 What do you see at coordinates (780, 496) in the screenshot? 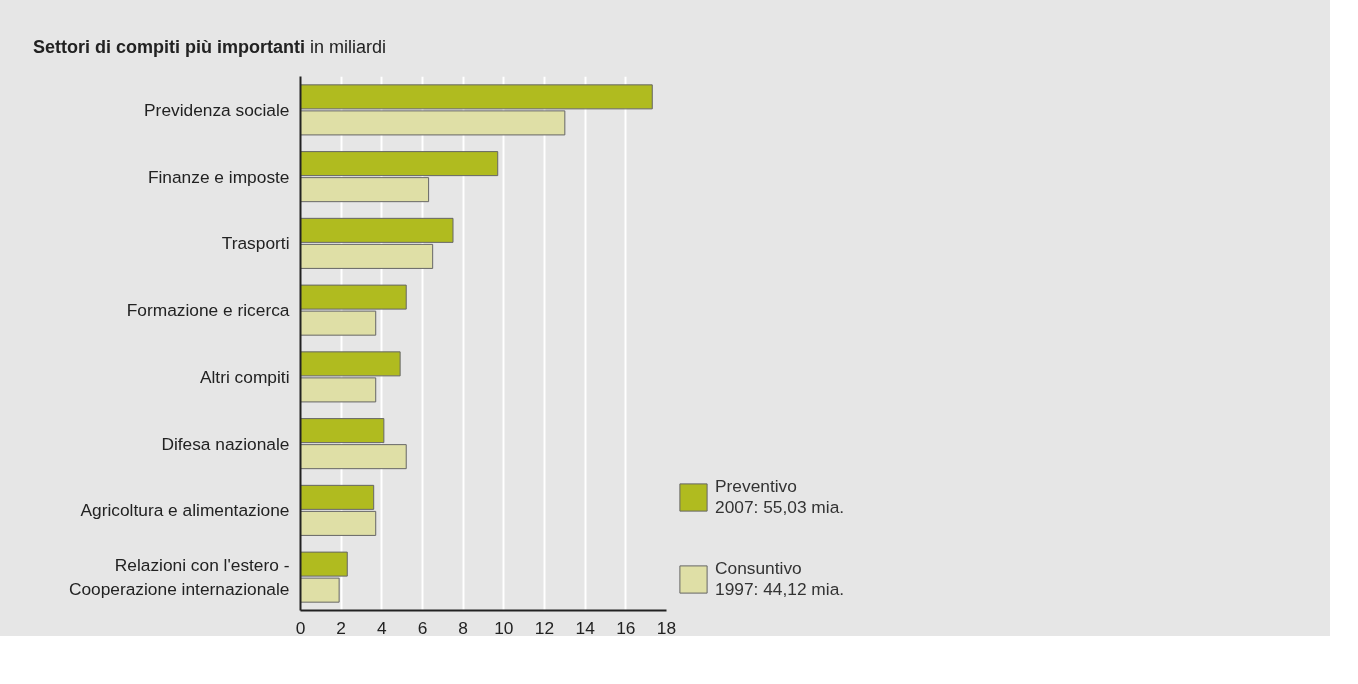
I see `legend-label: Preventivo 2007: 55,03 mia.` at bounding box center [780, 496].